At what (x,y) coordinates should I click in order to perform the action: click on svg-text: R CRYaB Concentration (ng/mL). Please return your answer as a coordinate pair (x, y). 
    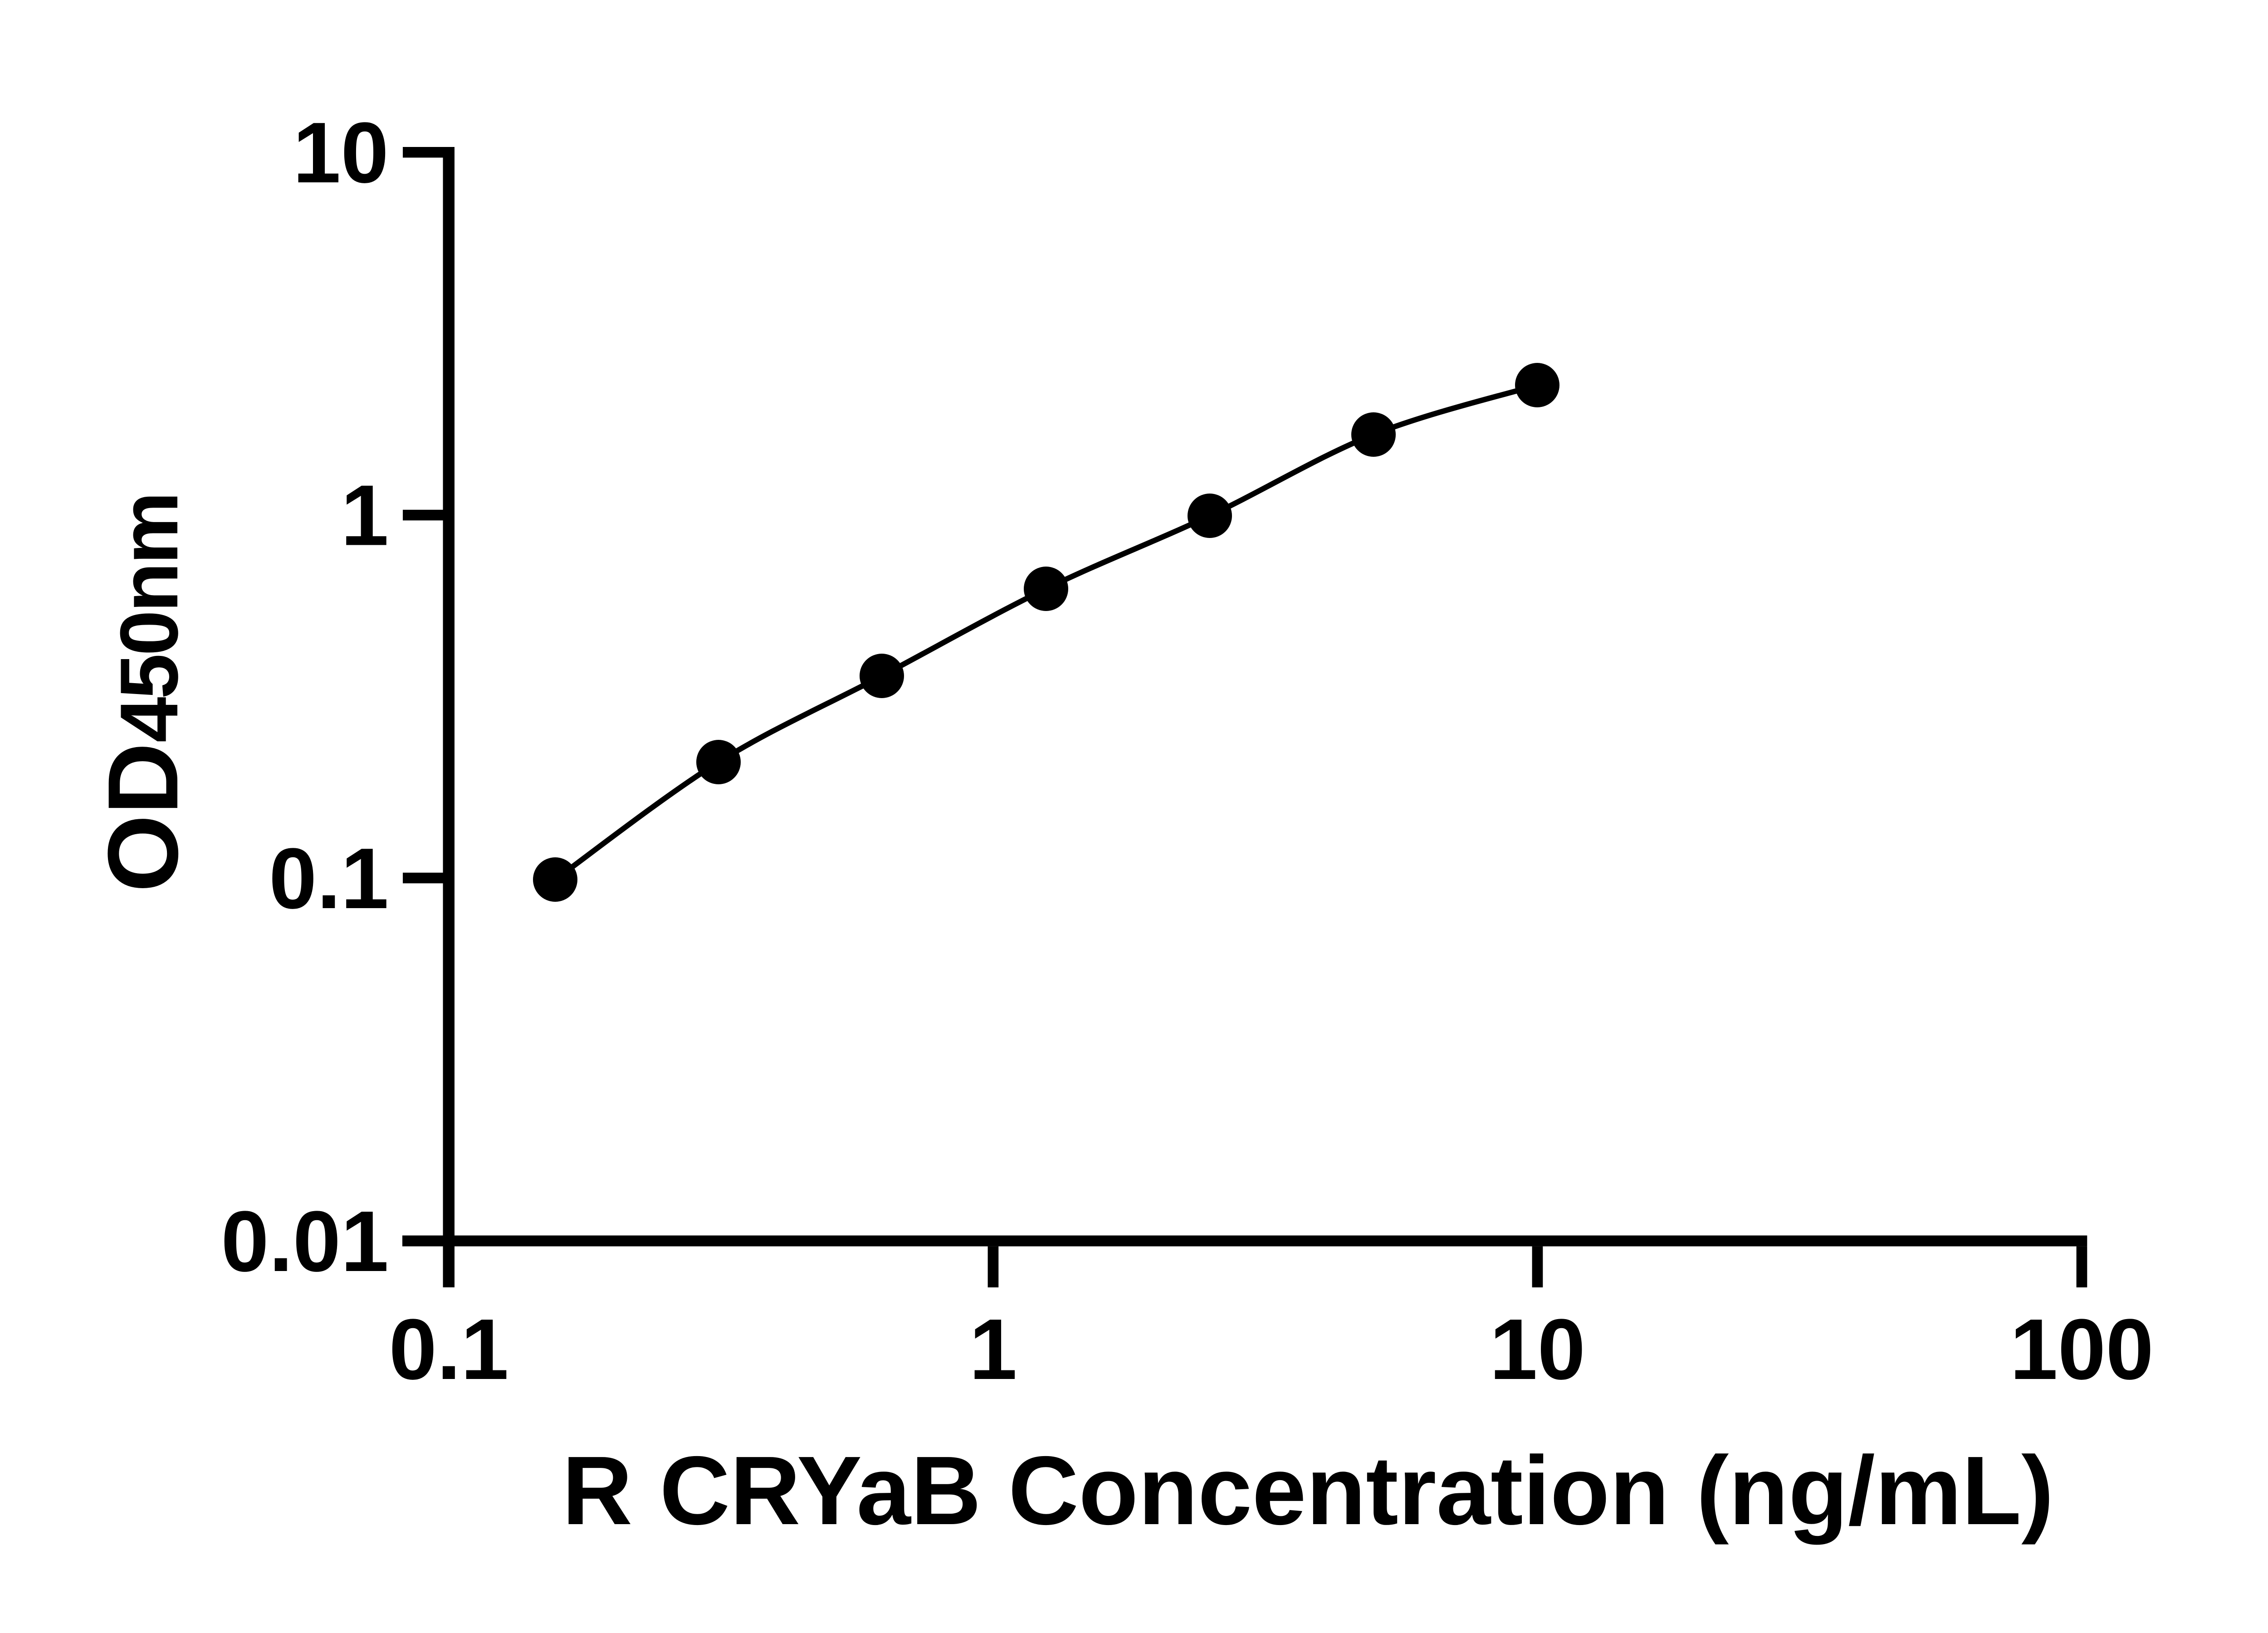
    Looking at the image, I should click on (1308, 1490).